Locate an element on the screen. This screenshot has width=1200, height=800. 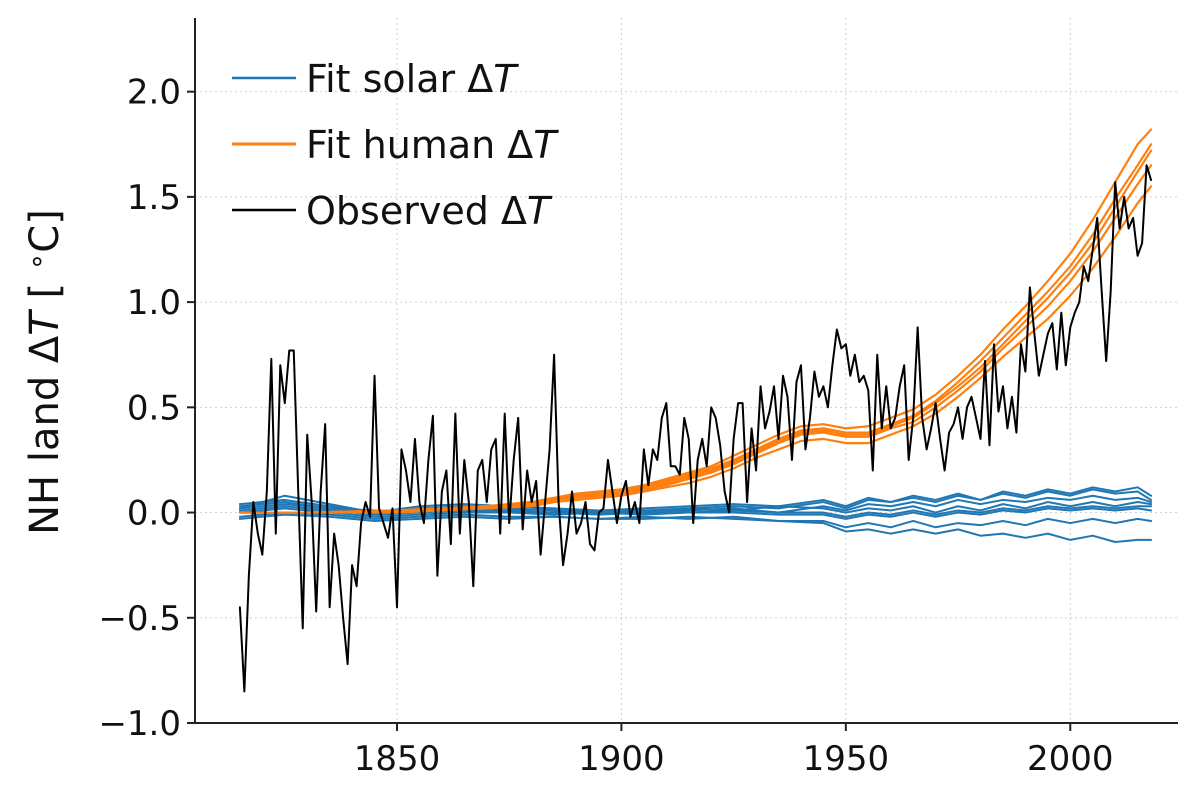
legend-label-delta-observed: Δ is located at coordinates (514, 211).